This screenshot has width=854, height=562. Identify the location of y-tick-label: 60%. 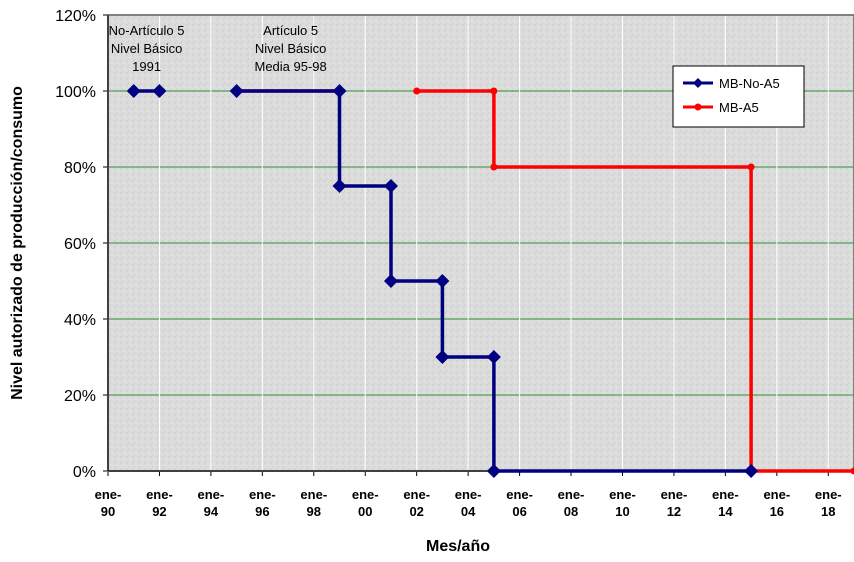
(80, 244).